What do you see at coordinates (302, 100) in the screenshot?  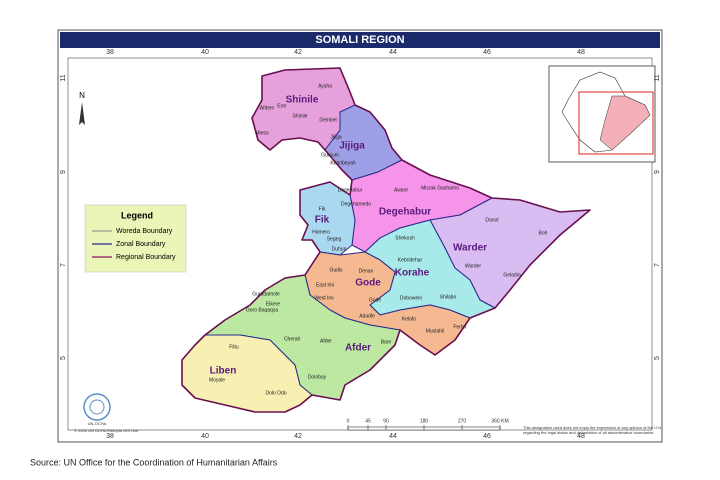 I see `zone-label: Shinile` at bounding box center [302, 100].